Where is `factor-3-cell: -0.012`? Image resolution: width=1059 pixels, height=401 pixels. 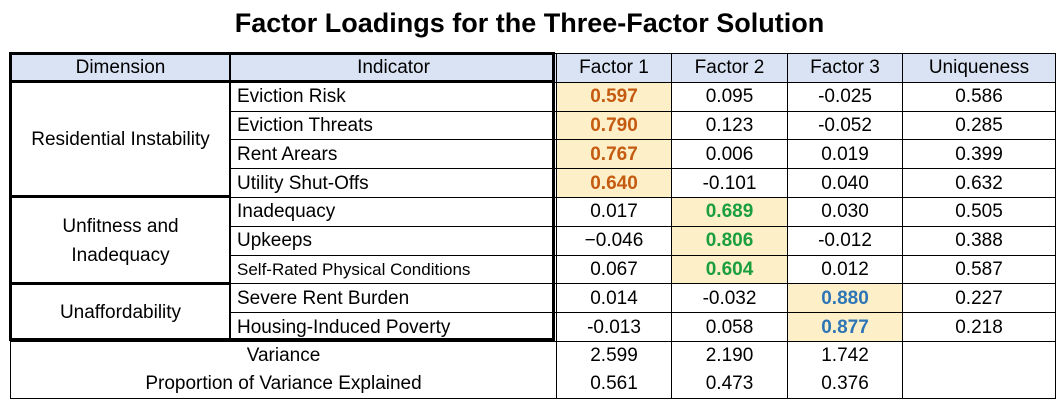 factor-3-cell: -0.012 is located at coordinates (845, 240).